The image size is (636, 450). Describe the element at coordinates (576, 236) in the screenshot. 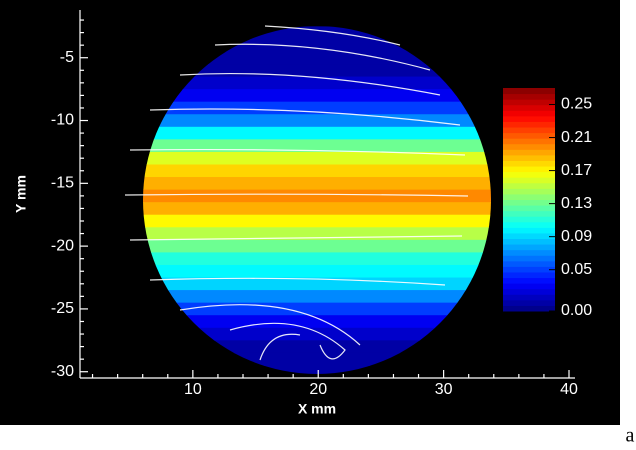

I see `colorbar-tick-label: 0.09` at that location.